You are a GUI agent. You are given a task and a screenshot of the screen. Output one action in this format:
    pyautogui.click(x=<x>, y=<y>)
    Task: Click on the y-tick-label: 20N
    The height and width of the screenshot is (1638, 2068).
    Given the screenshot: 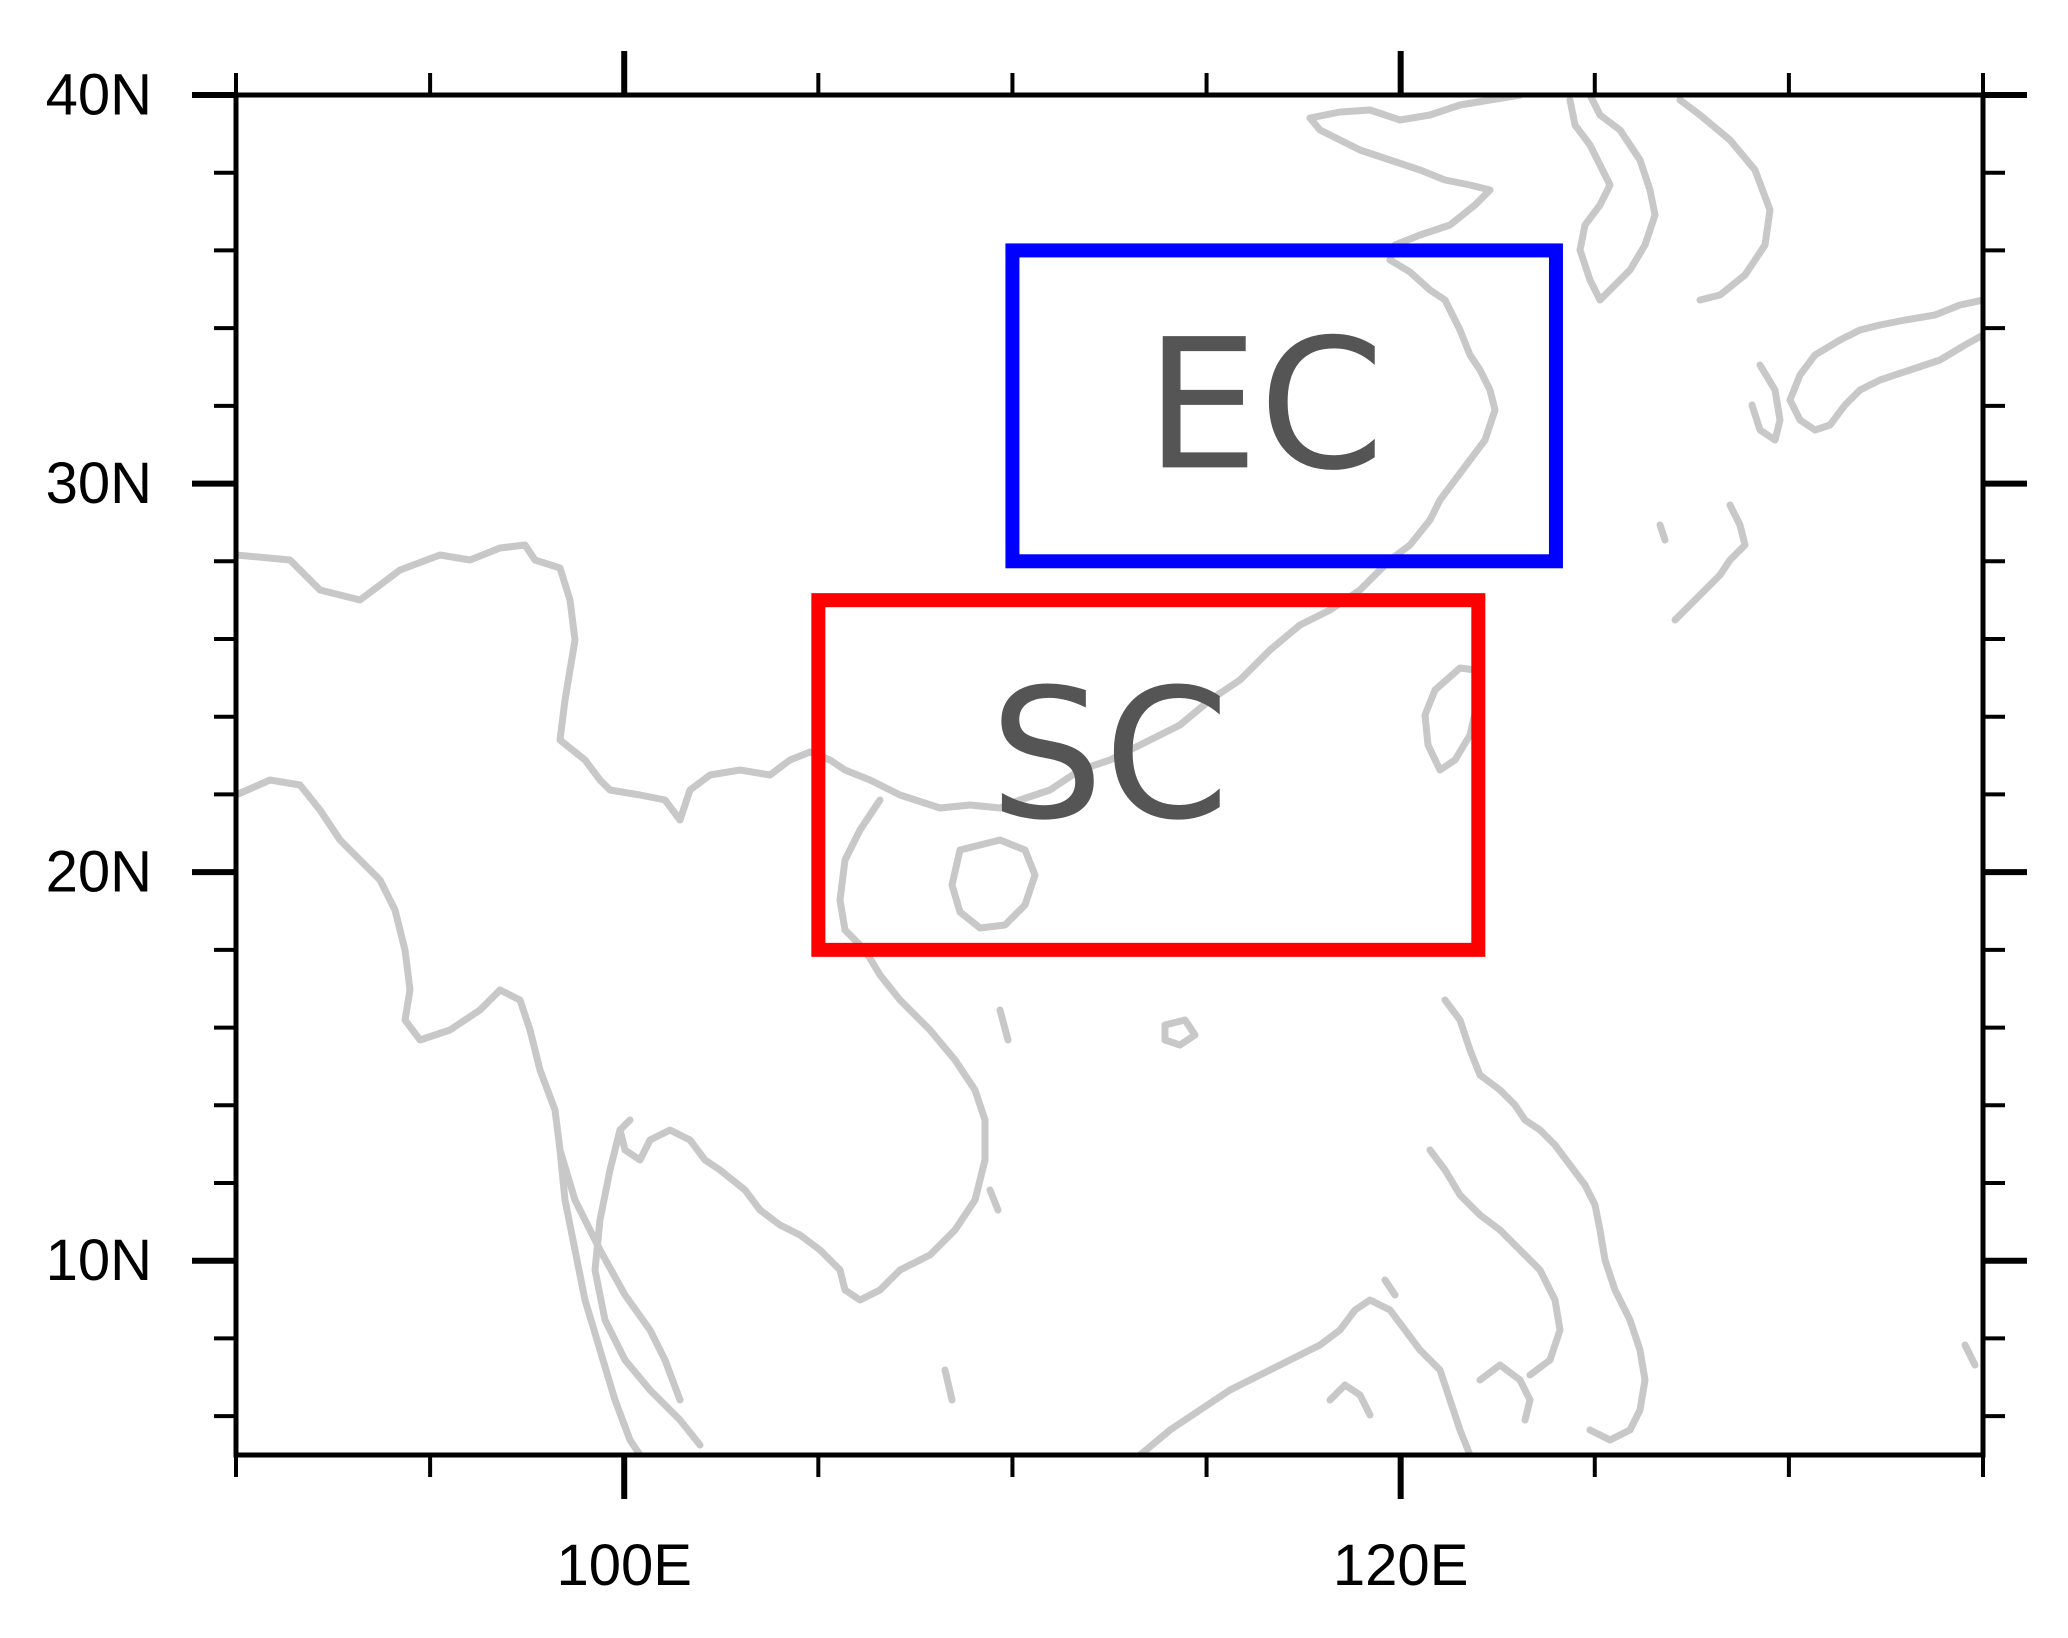 What is the action you would take?
    pyautogui.click(x=99, y=872)
    